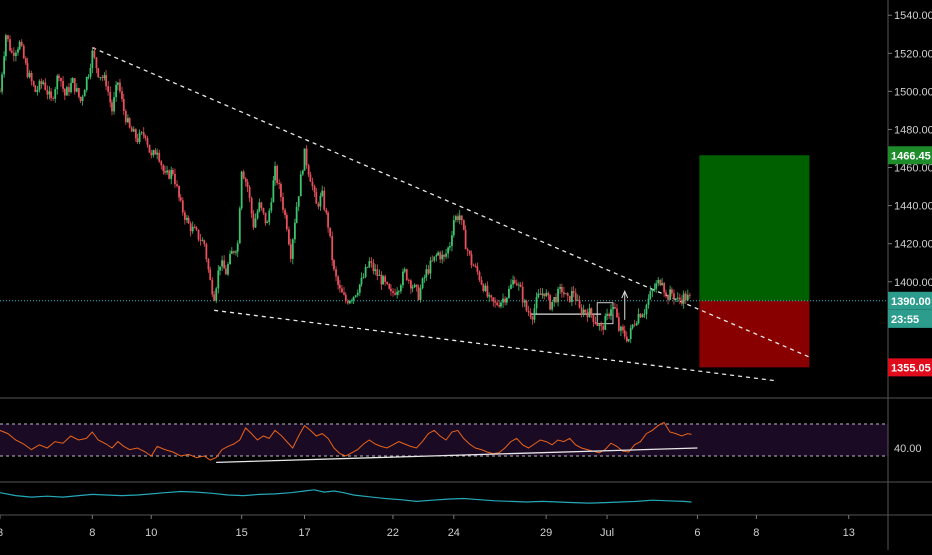 This screenshot has height=555, width=932. What do you see at coordinates (457, 455) in the screenshot?
I see `rsi-trendline` at bounding box center [457, 455].